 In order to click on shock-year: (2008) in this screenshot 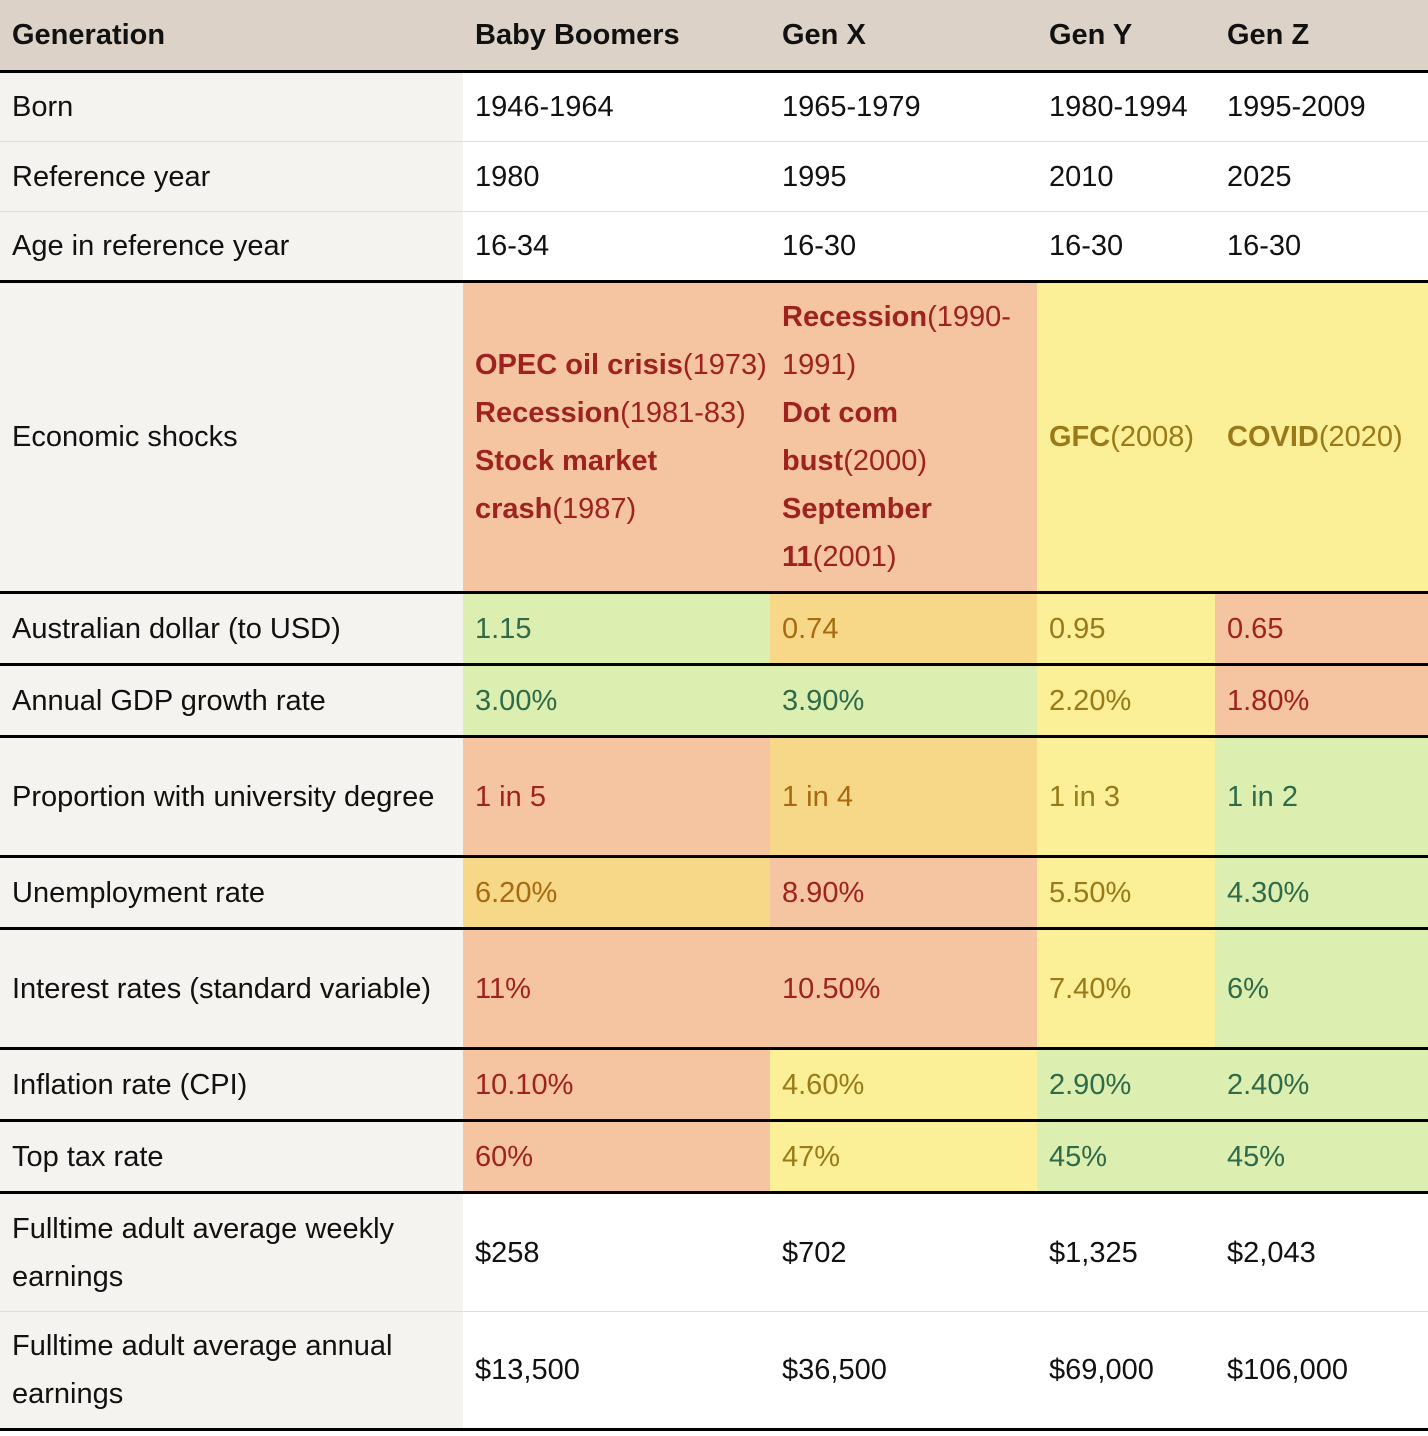, I will do `click(1152, 437)`.